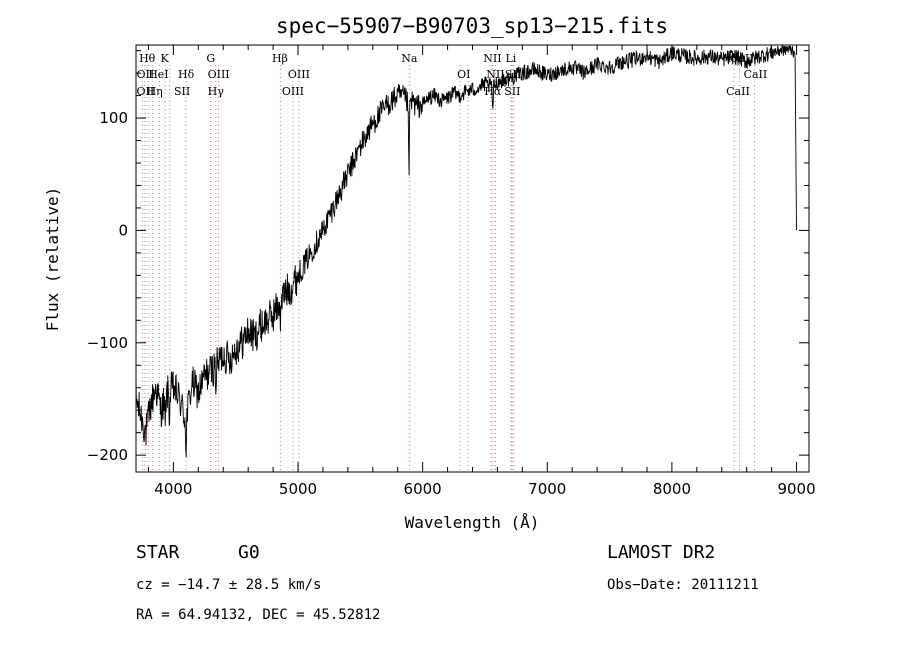 Image resolution: width=900 pixels, height=655 pixels. I want to click on x-tick-label: 9000, so click(796, 489).